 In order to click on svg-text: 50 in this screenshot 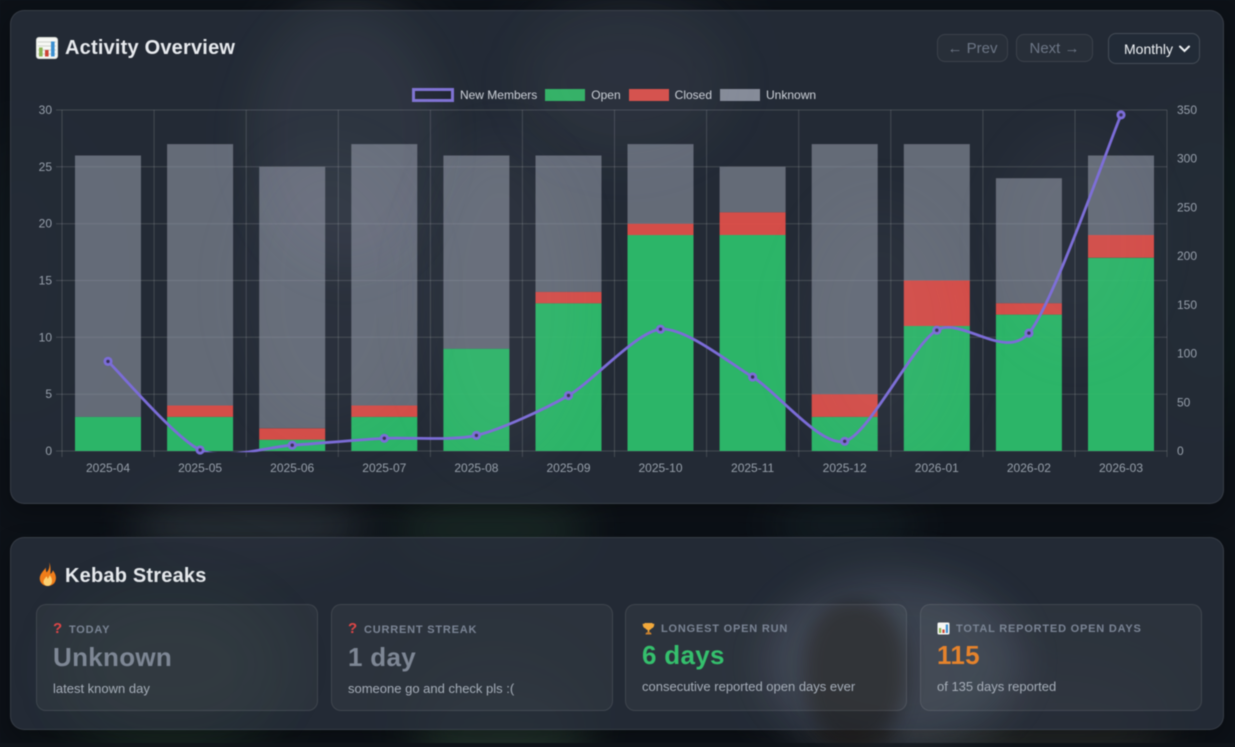, I will do `click(1184, 402)`.